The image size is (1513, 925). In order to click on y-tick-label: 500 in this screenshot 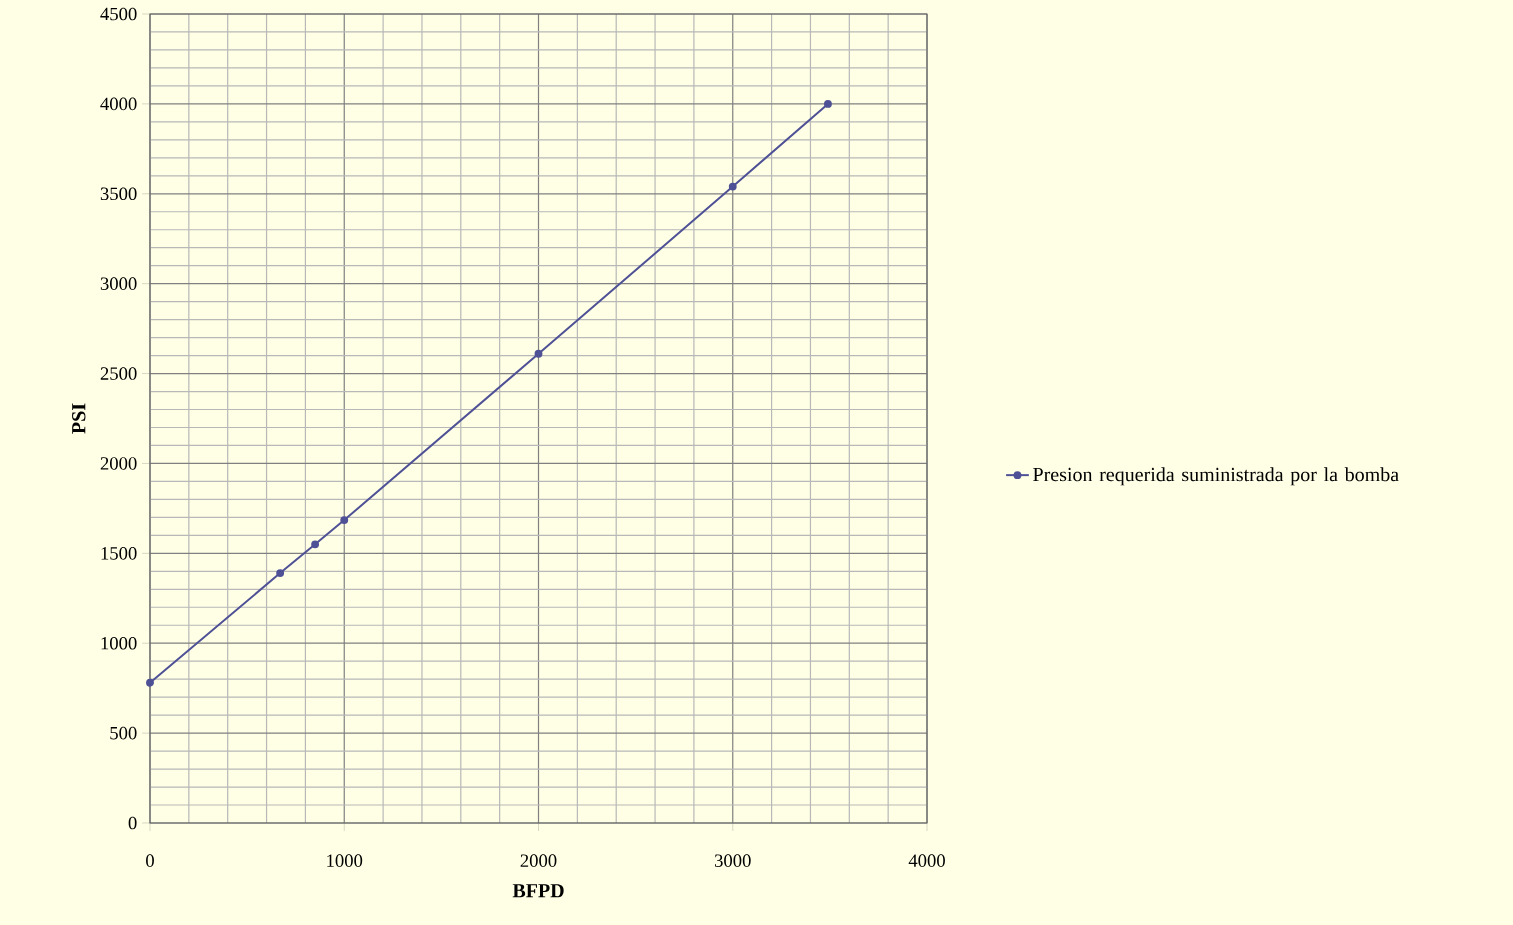, I will do `click(123, 733)`.